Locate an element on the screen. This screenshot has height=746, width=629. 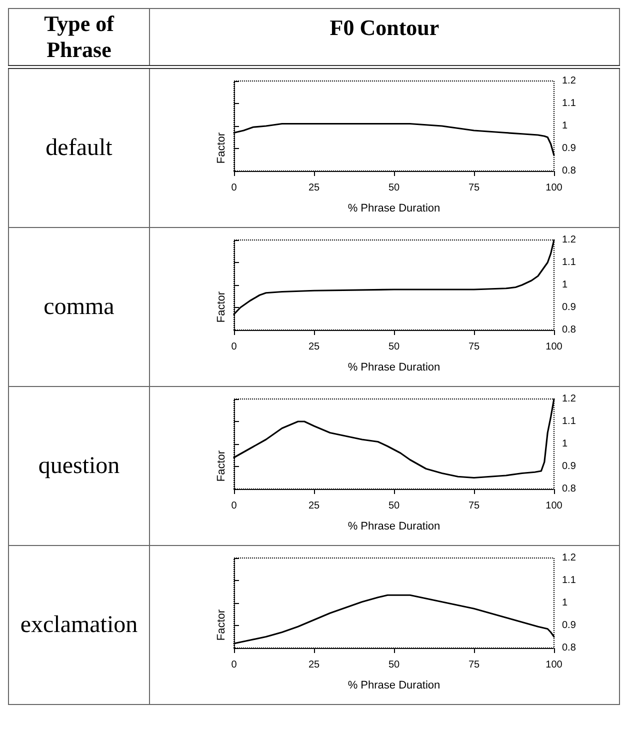
text: comma is located at coordinates (79, 307).